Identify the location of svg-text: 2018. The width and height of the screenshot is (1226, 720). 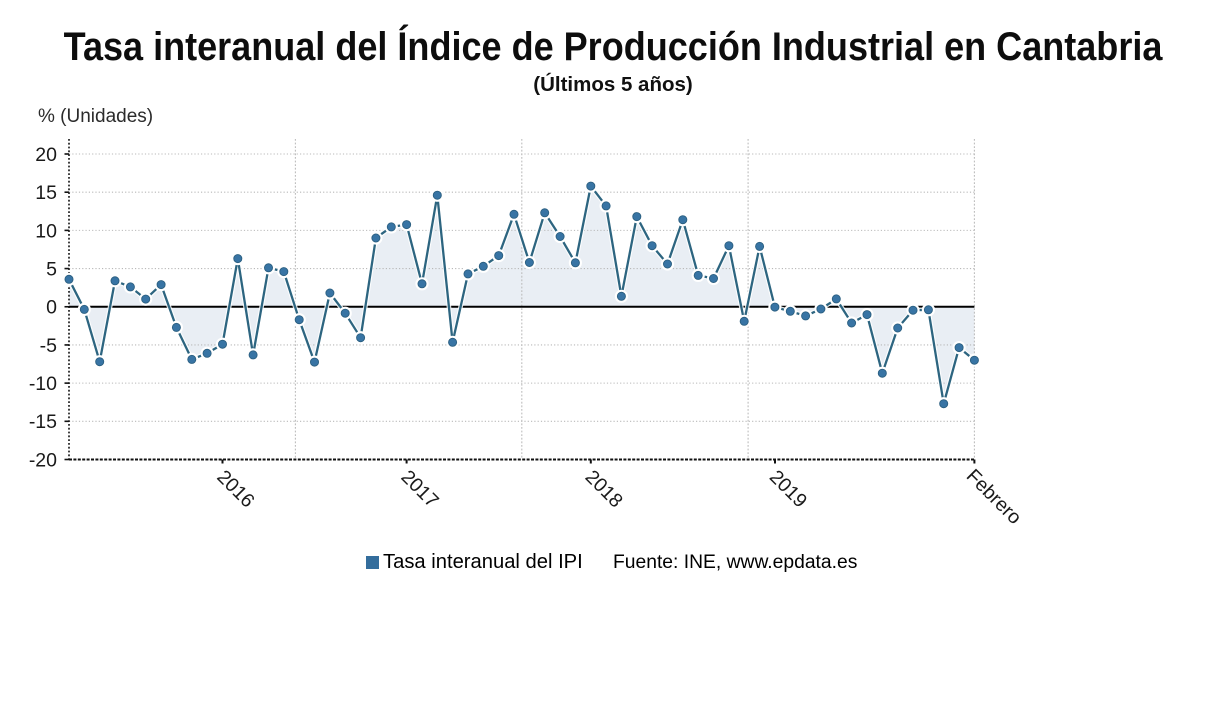
(604, 489).